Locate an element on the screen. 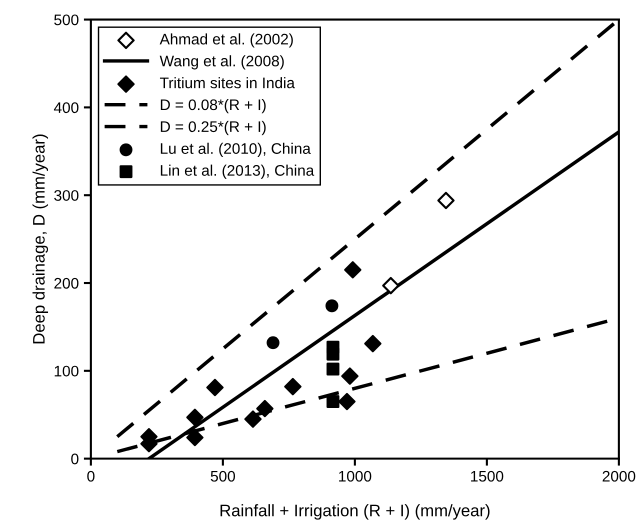  legend-label: D = 0.25*(R + I) is located at coordinates (213, 128).